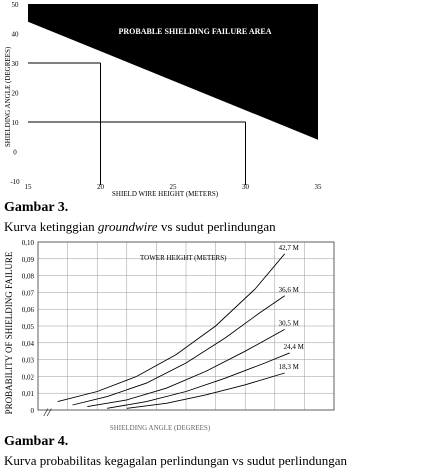 The width and height of the screenshot is (425, 476). Describe the element at coordinates (28, 277) in the screenshot. I see `chart2-y-tick-label: 0,08` at that location.